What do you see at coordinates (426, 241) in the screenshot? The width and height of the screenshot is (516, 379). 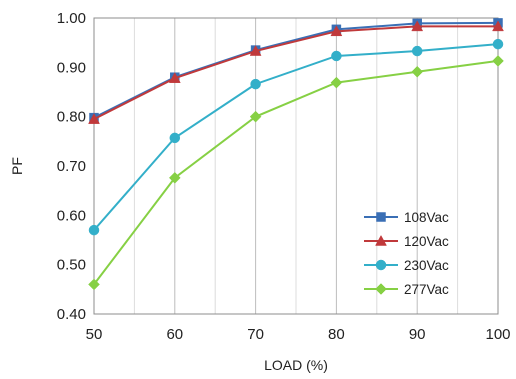 I see `legend-label: 120Vac` at bounding box center [426, 241].